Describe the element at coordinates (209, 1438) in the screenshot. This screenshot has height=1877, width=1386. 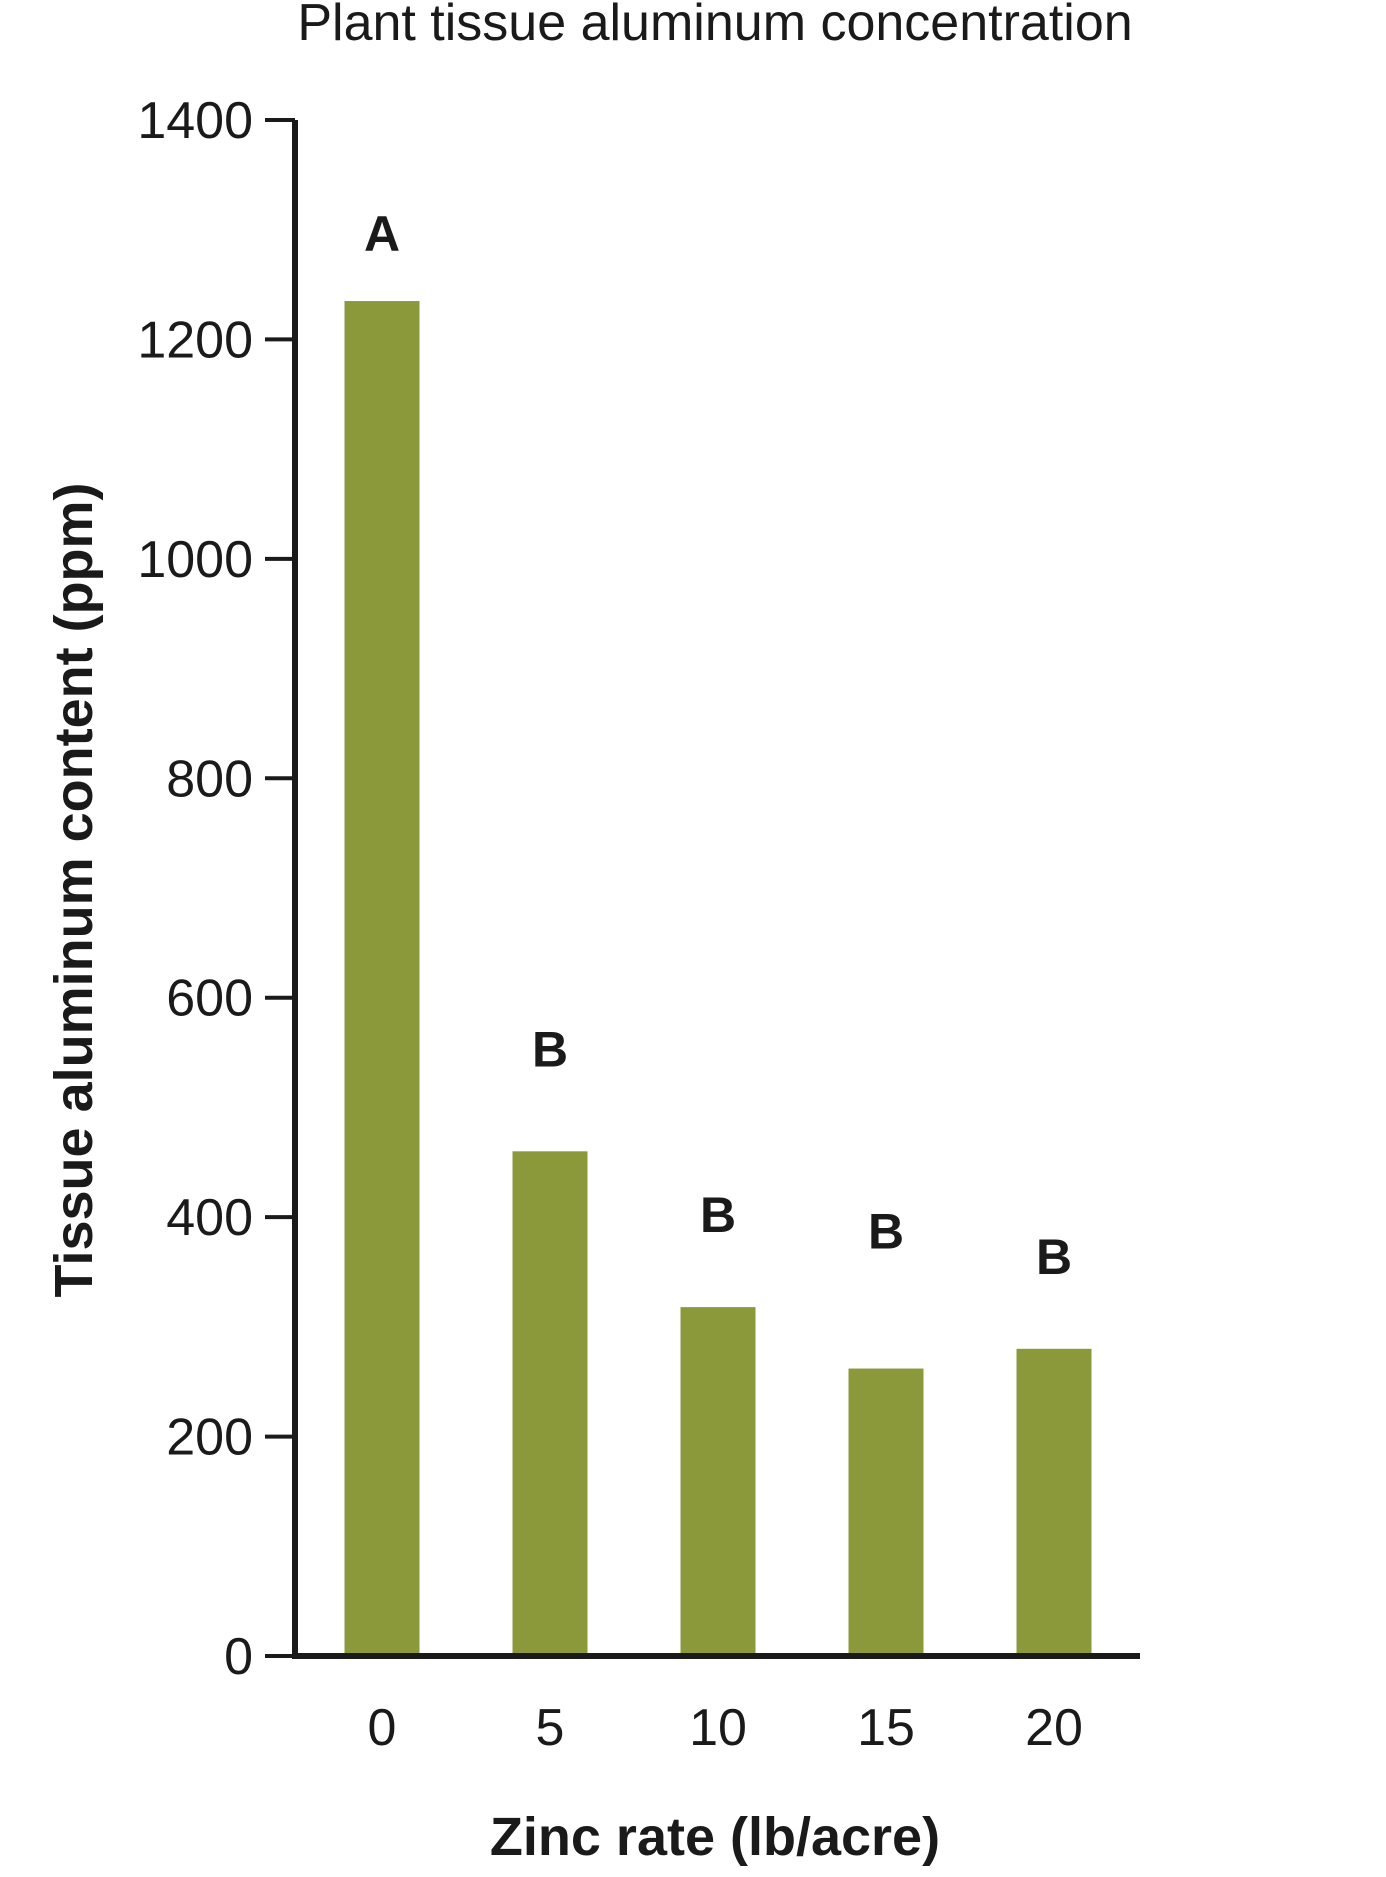
I see `y-tick-label: 200` at that location.